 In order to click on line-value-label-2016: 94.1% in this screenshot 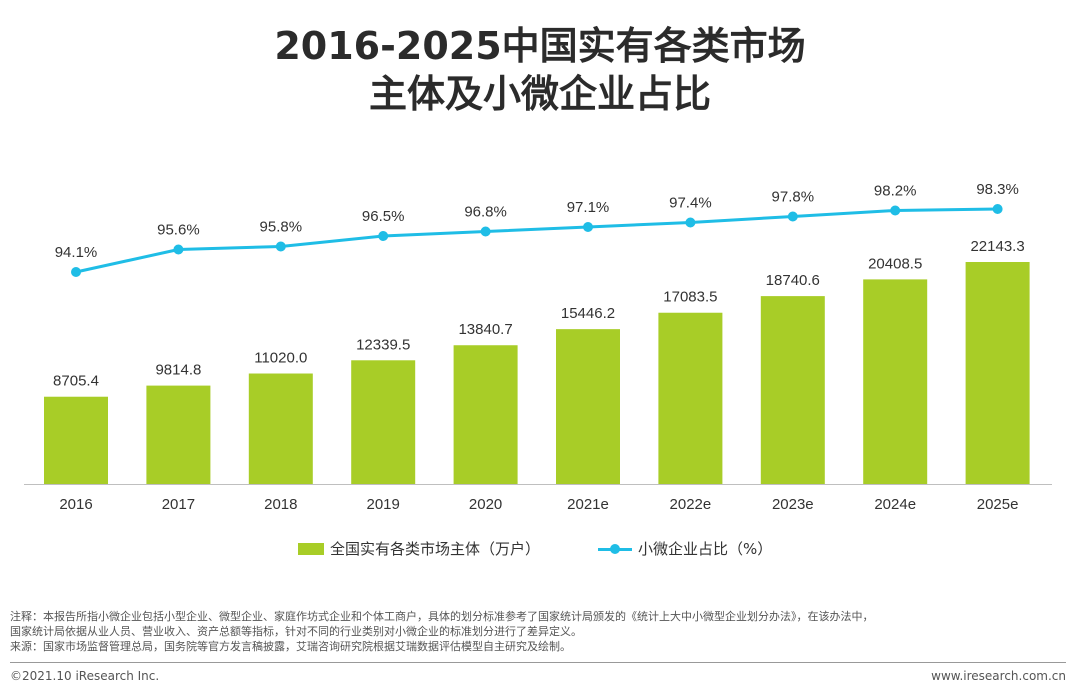, I will do `click(76, 252)`.